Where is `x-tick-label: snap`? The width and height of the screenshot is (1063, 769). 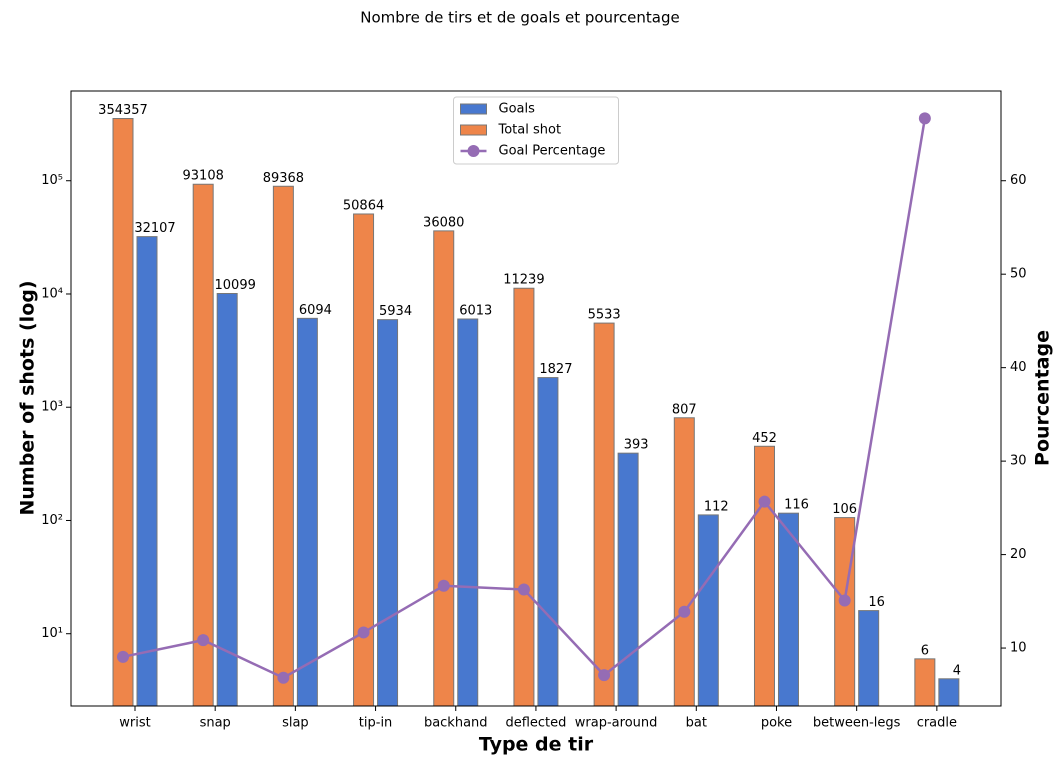
x-tick-label: snap is located at coordinates (215, 723).